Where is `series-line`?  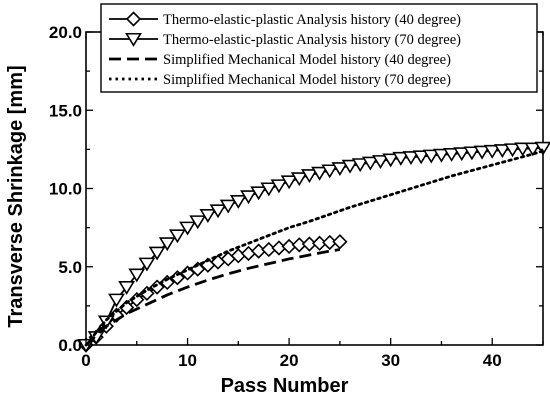 series-line is located at coordinates (213, 297).